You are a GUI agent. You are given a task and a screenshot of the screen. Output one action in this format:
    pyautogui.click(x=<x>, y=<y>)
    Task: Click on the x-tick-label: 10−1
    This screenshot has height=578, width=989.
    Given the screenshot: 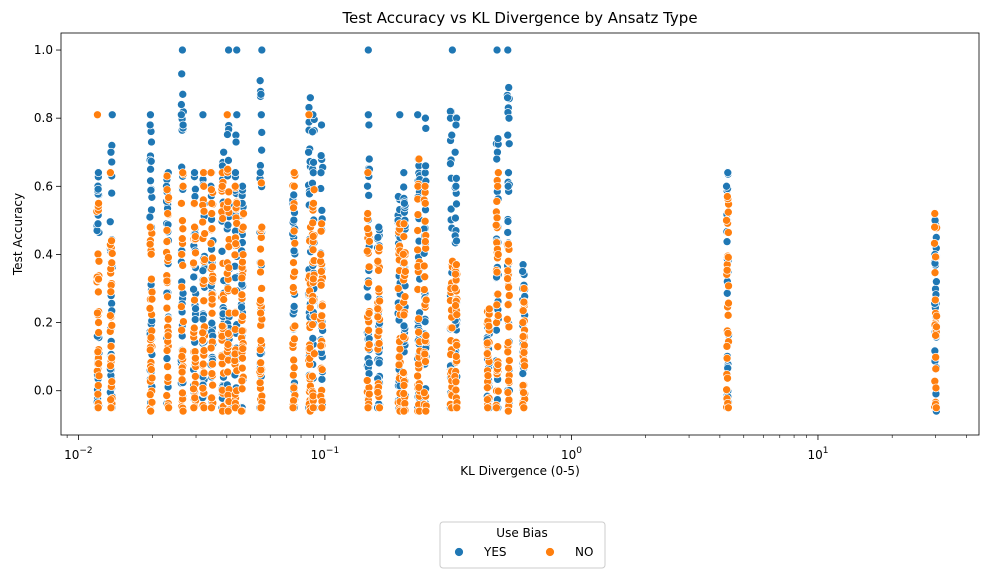 What is the action you would take?
    pyautogui.click(x=325, y=454)
    